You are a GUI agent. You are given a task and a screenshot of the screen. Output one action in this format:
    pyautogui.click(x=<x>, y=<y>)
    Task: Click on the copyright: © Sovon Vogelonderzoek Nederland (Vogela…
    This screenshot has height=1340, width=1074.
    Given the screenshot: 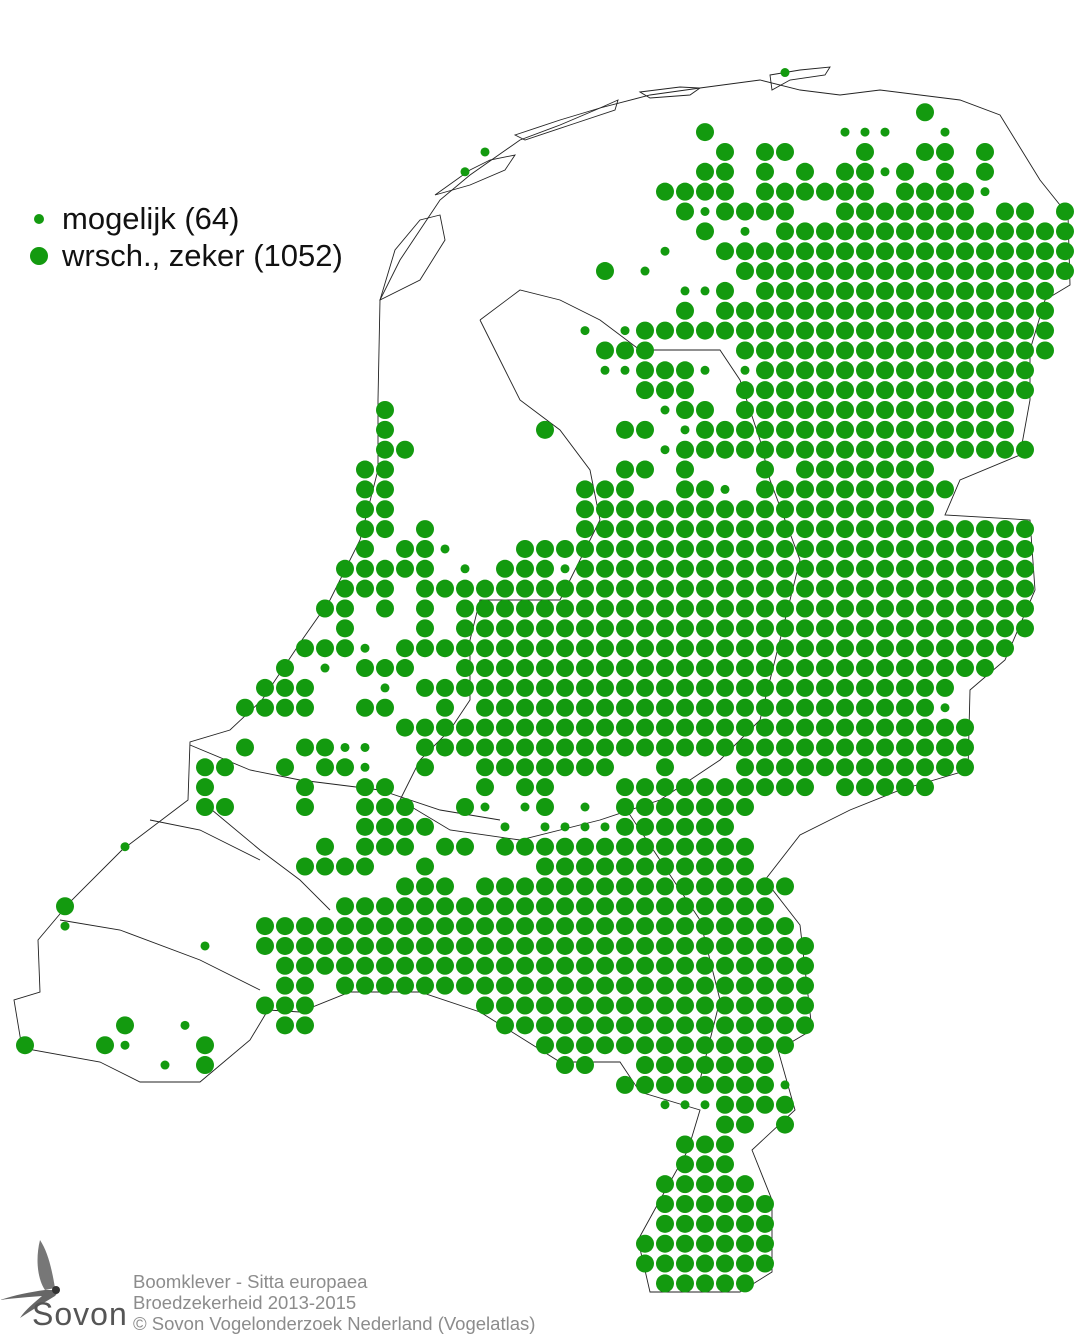 What is the action you would take?
    pyautogui.click(x=334, y=1323)
    